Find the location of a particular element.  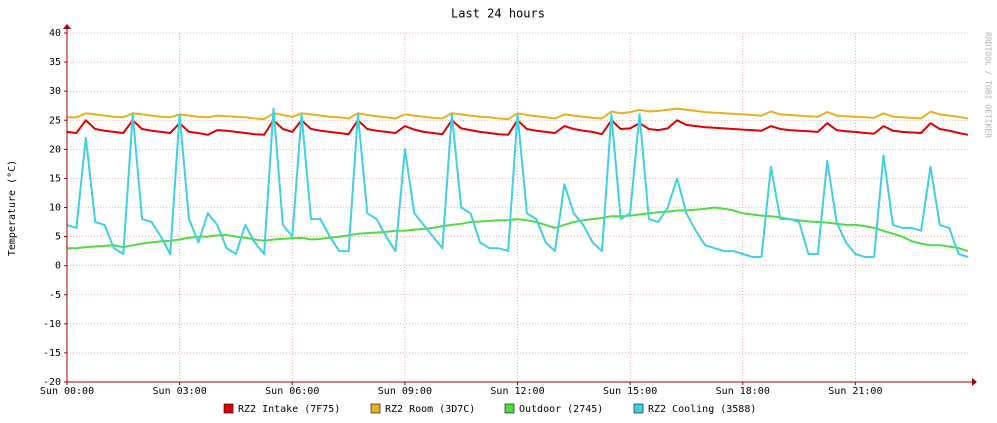

x-tick-label: Sun 00:00 is located at coordinates (67, 391).